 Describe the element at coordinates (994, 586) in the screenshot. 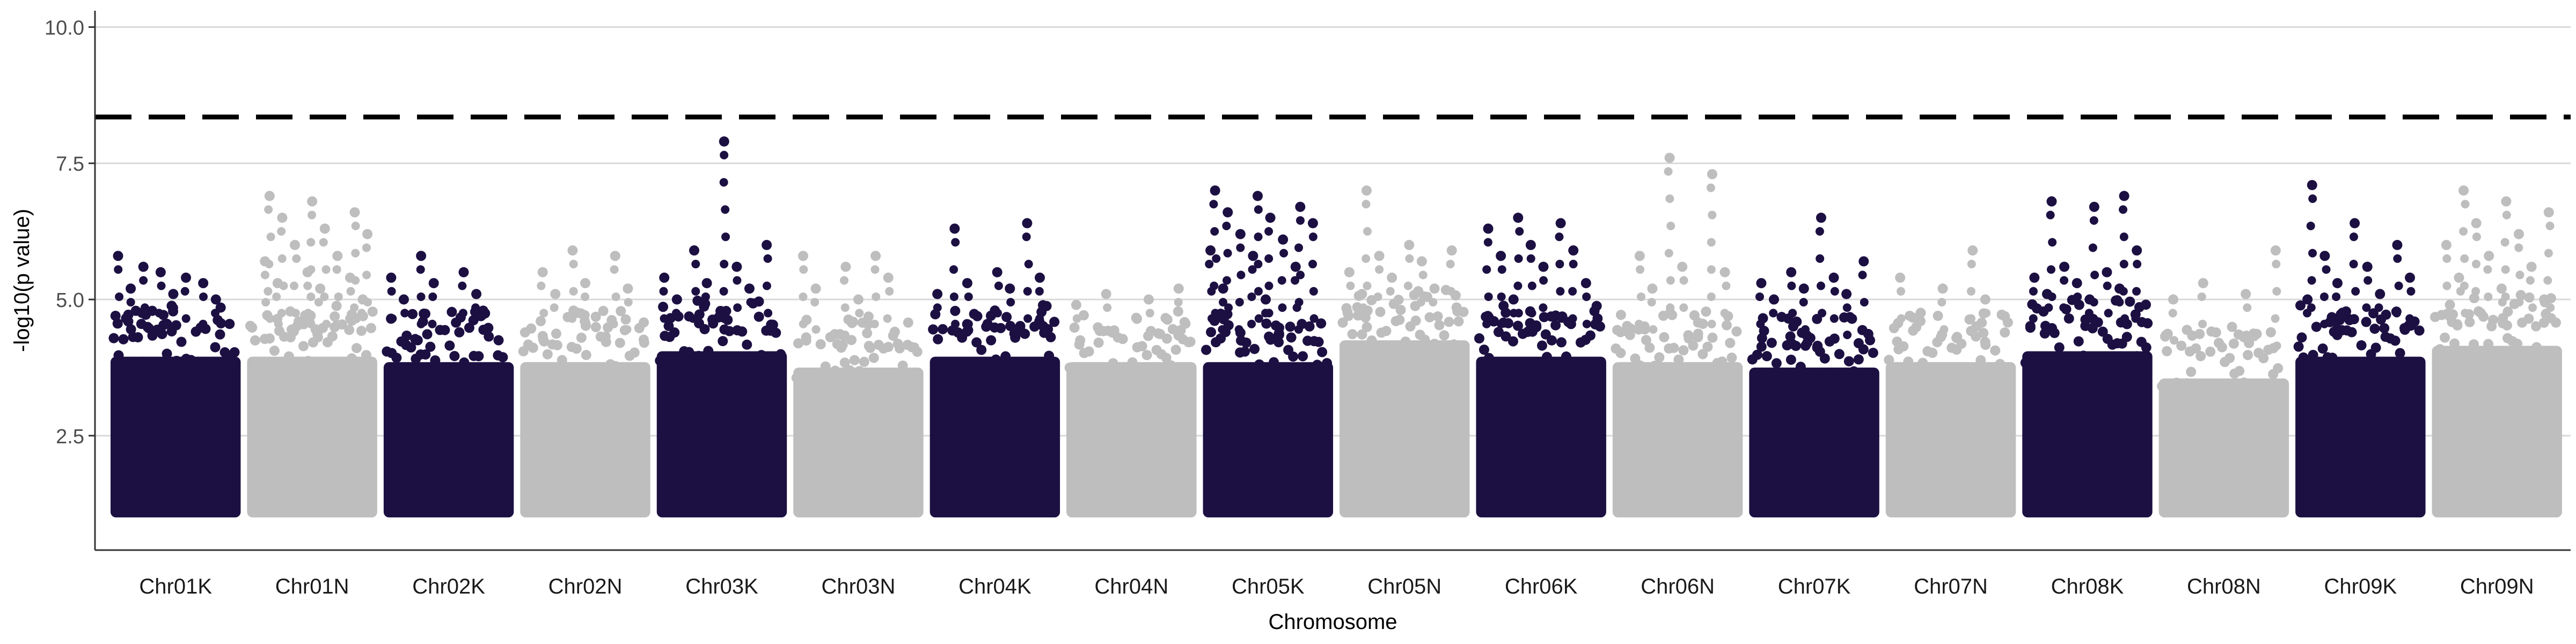

I see `x-tick-label: Chr04K` at that location.